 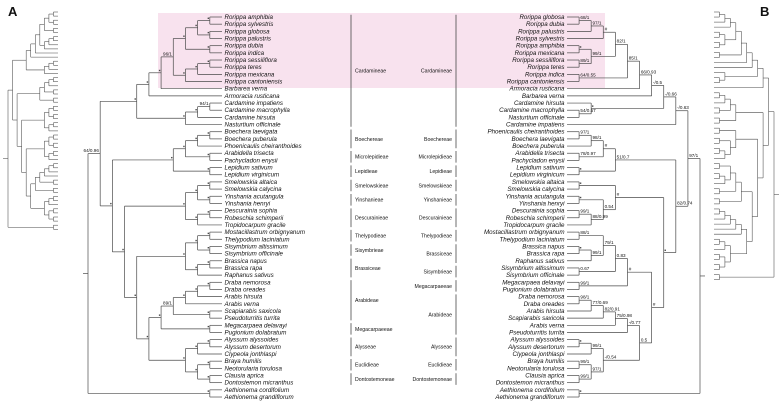 I want to click on taxon-label: Alyssum desertorum, so click(x=535, y=347).